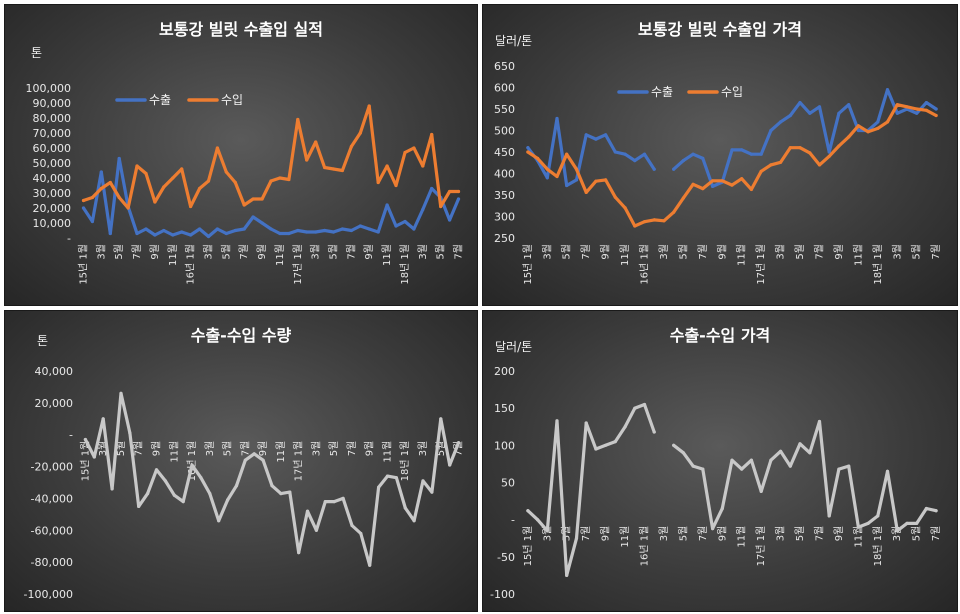 The width and height of the screenshot is (960, 614). Describe the element at coordinates (720, 335) in the screenshot. I see `chart-title: 수출-수입 가격` at that location.